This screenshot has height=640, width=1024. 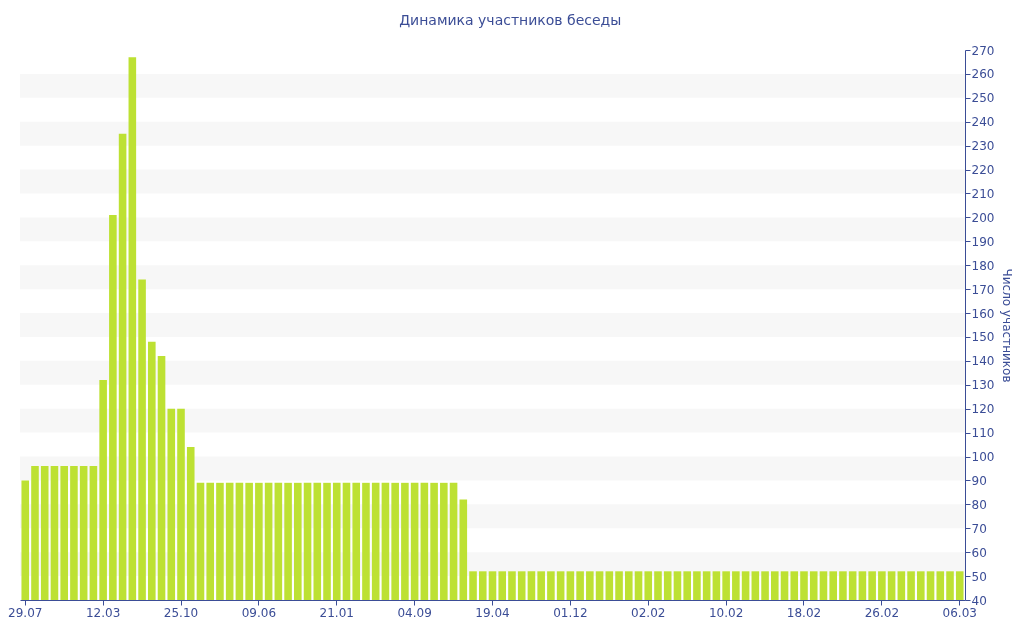 I want to click on y-tick-label: 120, so click(x=983, y=409).